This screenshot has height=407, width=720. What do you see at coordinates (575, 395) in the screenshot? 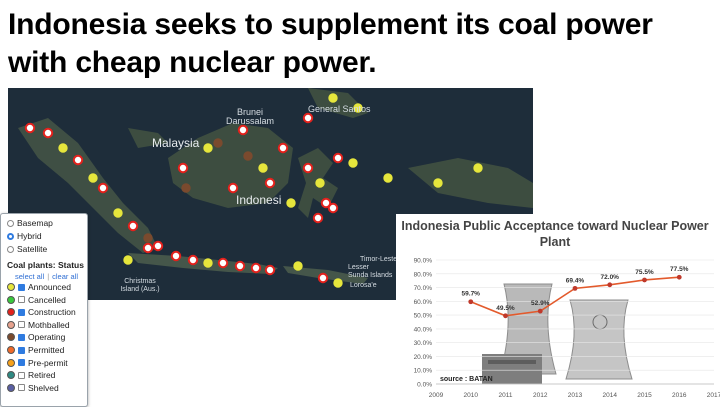
I see `x-tick-label: 2013` at bounding box center [575, 395].